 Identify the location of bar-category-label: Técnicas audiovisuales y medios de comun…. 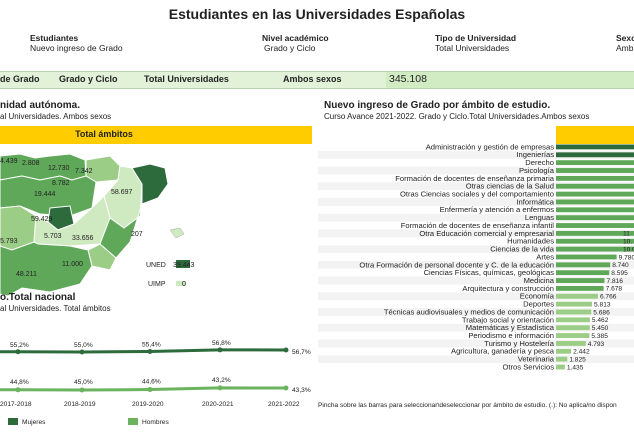
(469, 311).